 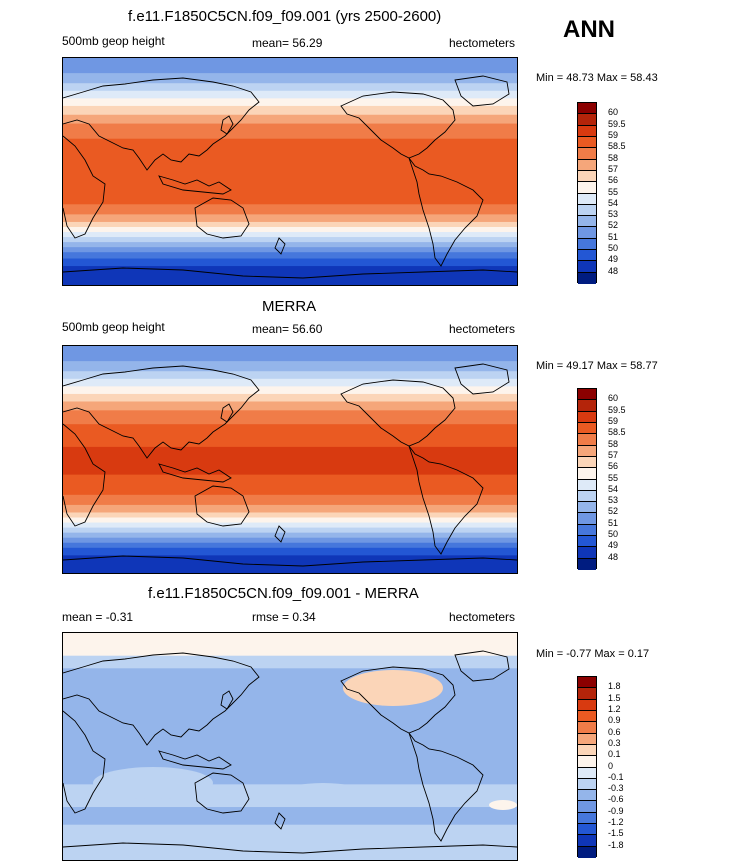 I want to click on colorbar-tick-label: 0.6, so click(x=614, y=731).